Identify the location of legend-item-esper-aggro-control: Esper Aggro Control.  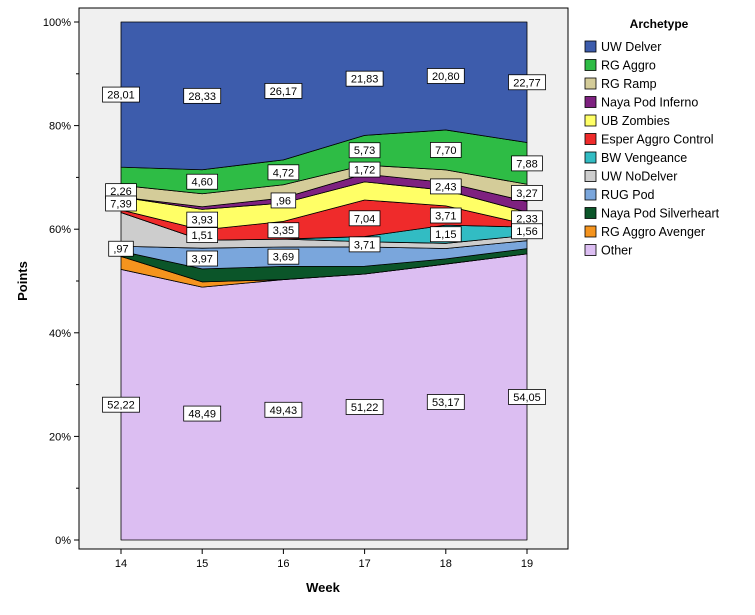
(649, 140).